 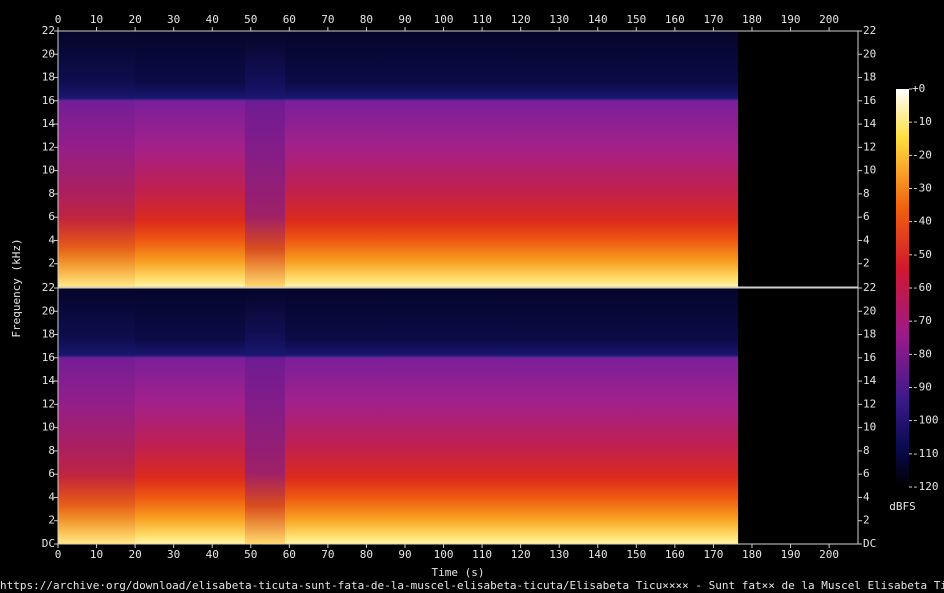 What do you see at coordinates (922, 254) in the screenshot?
I see `colorbar-tick-label: -50` at bounding box center [922, 254].